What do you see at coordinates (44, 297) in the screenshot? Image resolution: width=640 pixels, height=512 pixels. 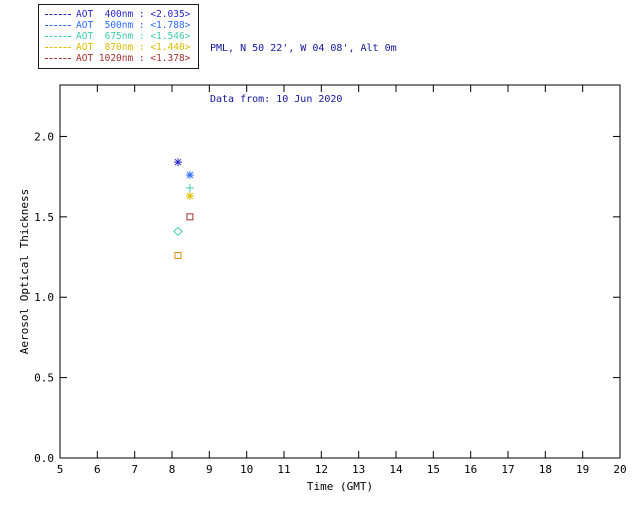 I see `y-tick-label: 1.0` at bounding box center [44, 297].